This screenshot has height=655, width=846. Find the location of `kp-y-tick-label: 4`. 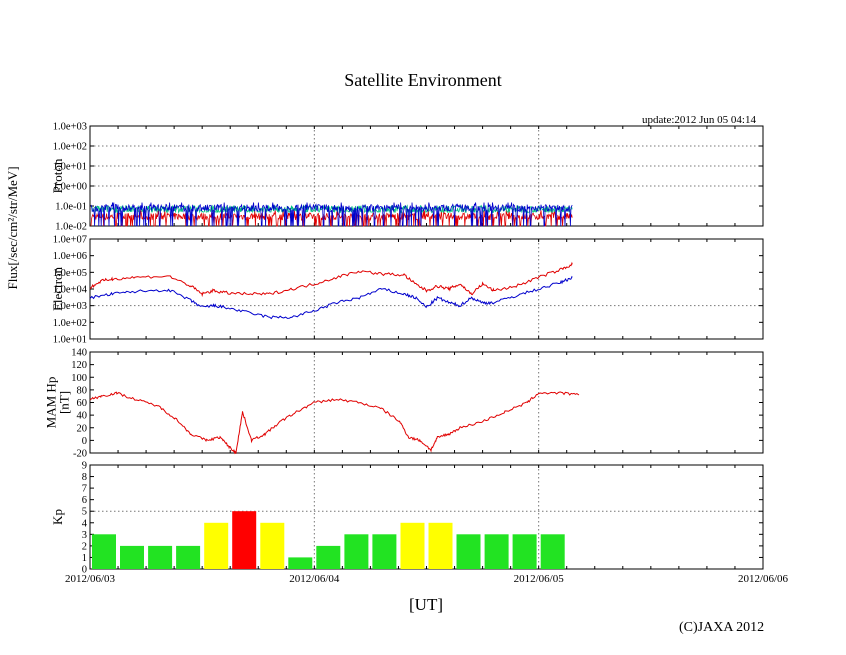

kp-y-tick-label: 4 is located at coordinates (85, 523).